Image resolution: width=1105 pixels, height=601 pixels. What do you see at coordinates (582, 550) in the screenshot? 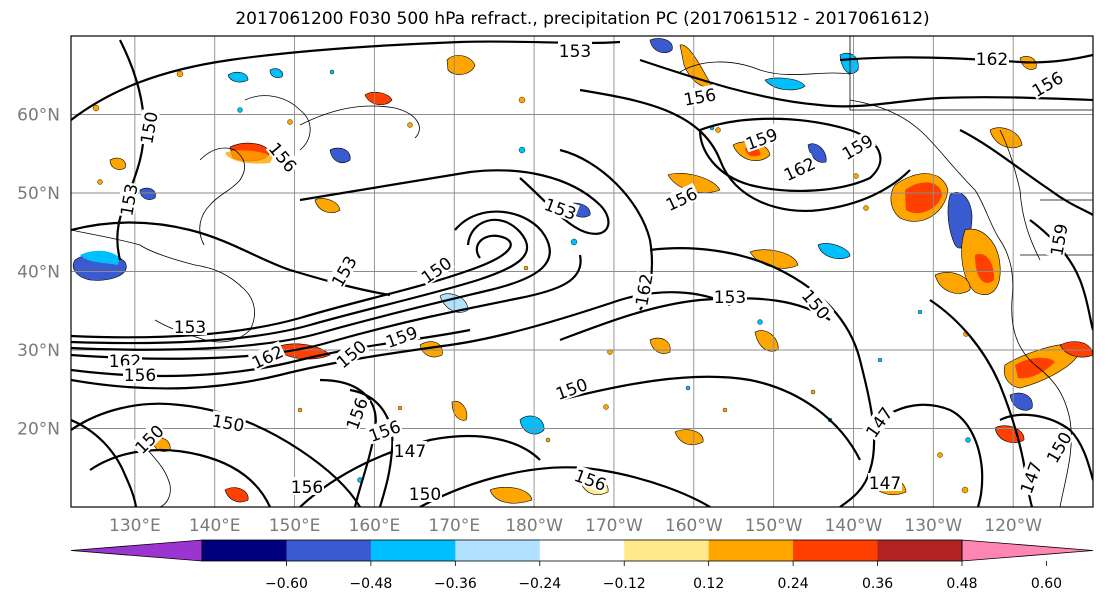
I see `colorbar-frame` at bounding box center [582, 550].